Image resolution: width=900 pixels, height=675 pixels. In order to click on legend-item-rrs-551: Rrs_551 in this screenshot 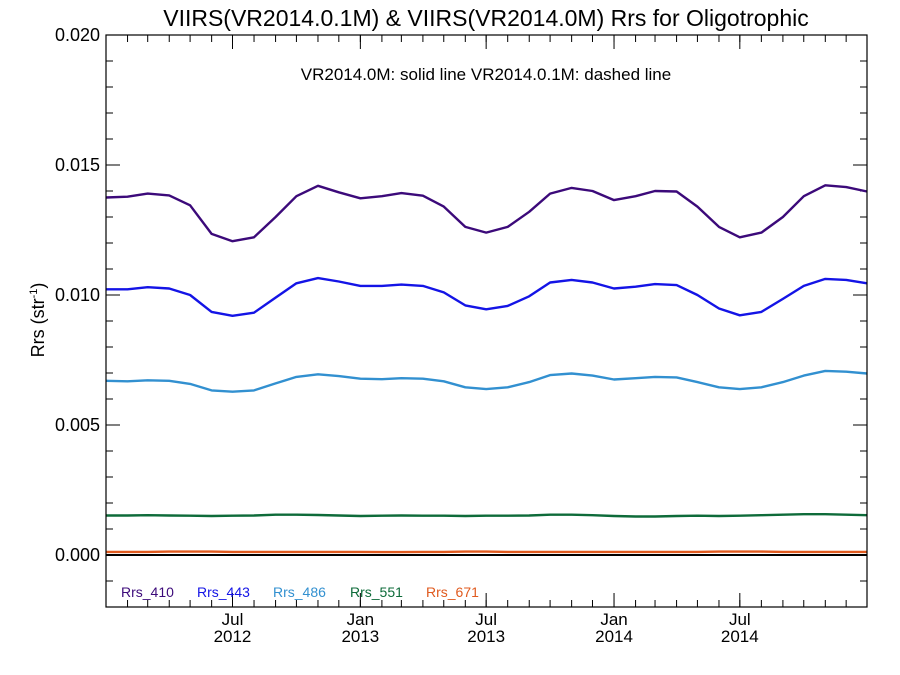, I will do `click(376, 592)`.